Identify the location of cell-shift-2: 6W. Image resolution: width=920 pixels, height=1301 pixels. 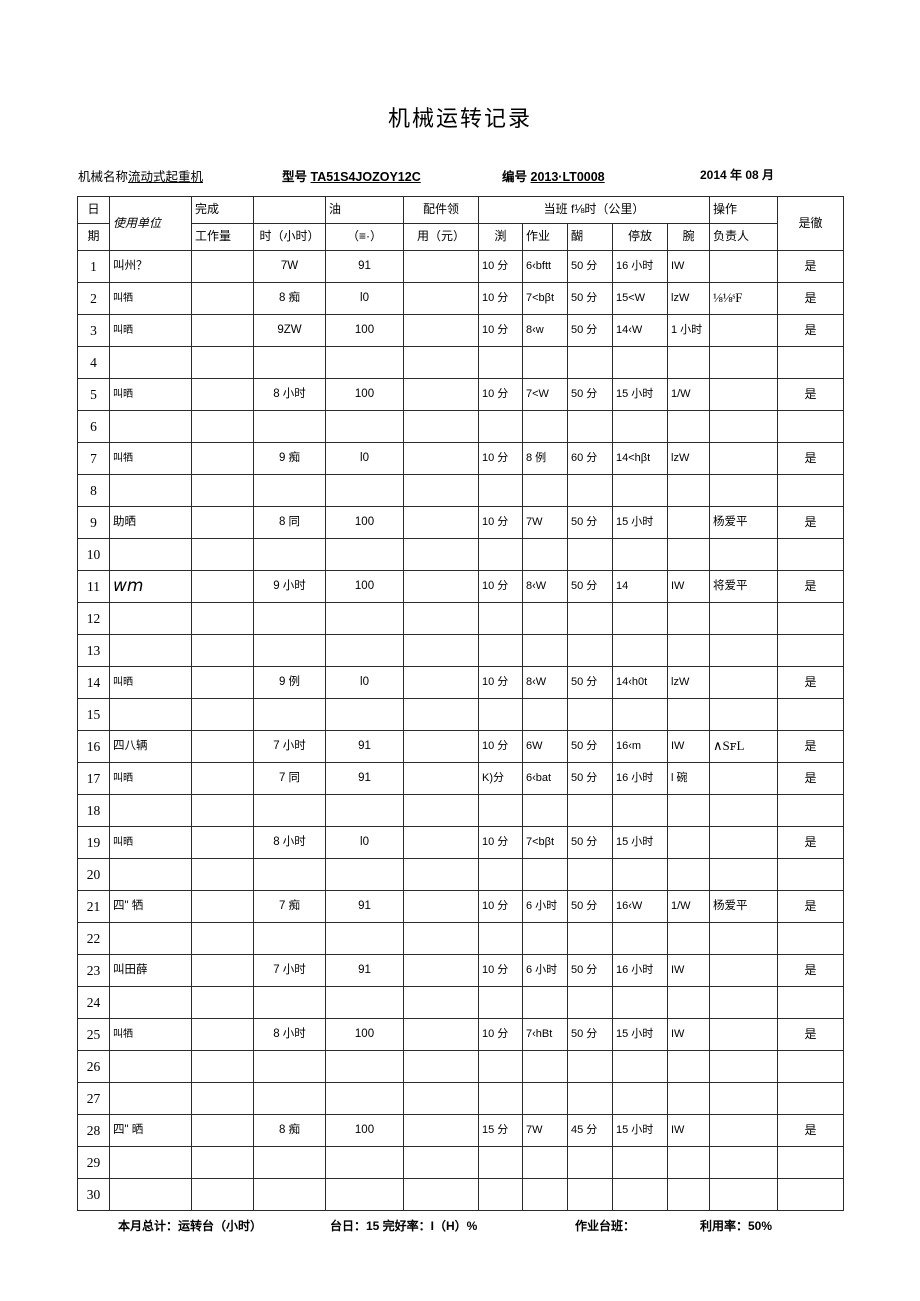
(545, 746).